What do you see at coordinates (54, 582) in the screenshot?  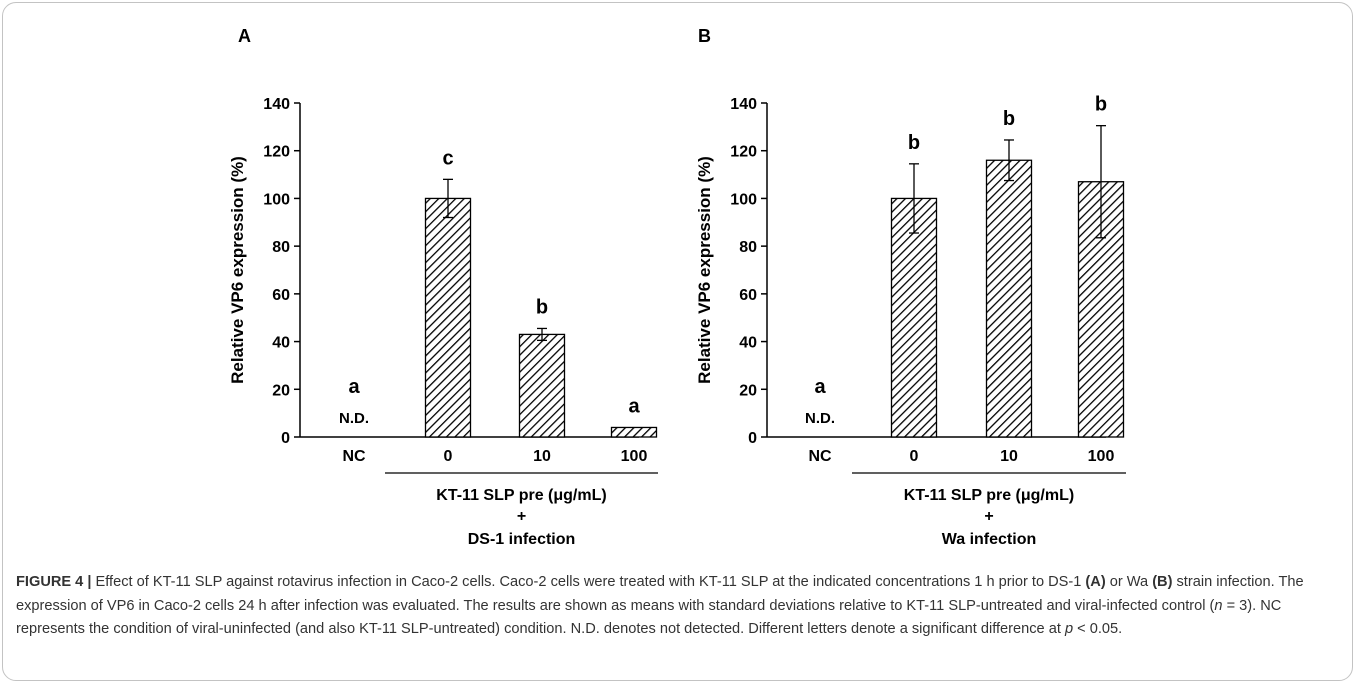 I see `caption-figure-label: FIGURE 4 |` at bounding box center [54, 582].